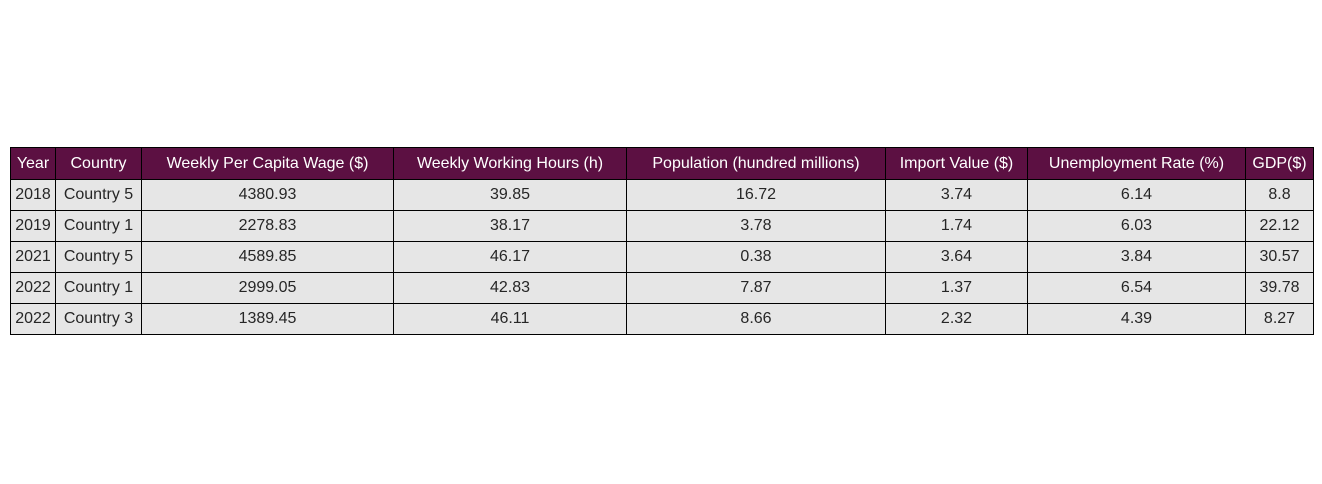 Image resolution: width=1322 pixels, height=484 pixels. What do you see at coordinates (1279, 319) in the screenshot?
I see `table-cell: 8.27` at bounding box center [1279, 319].